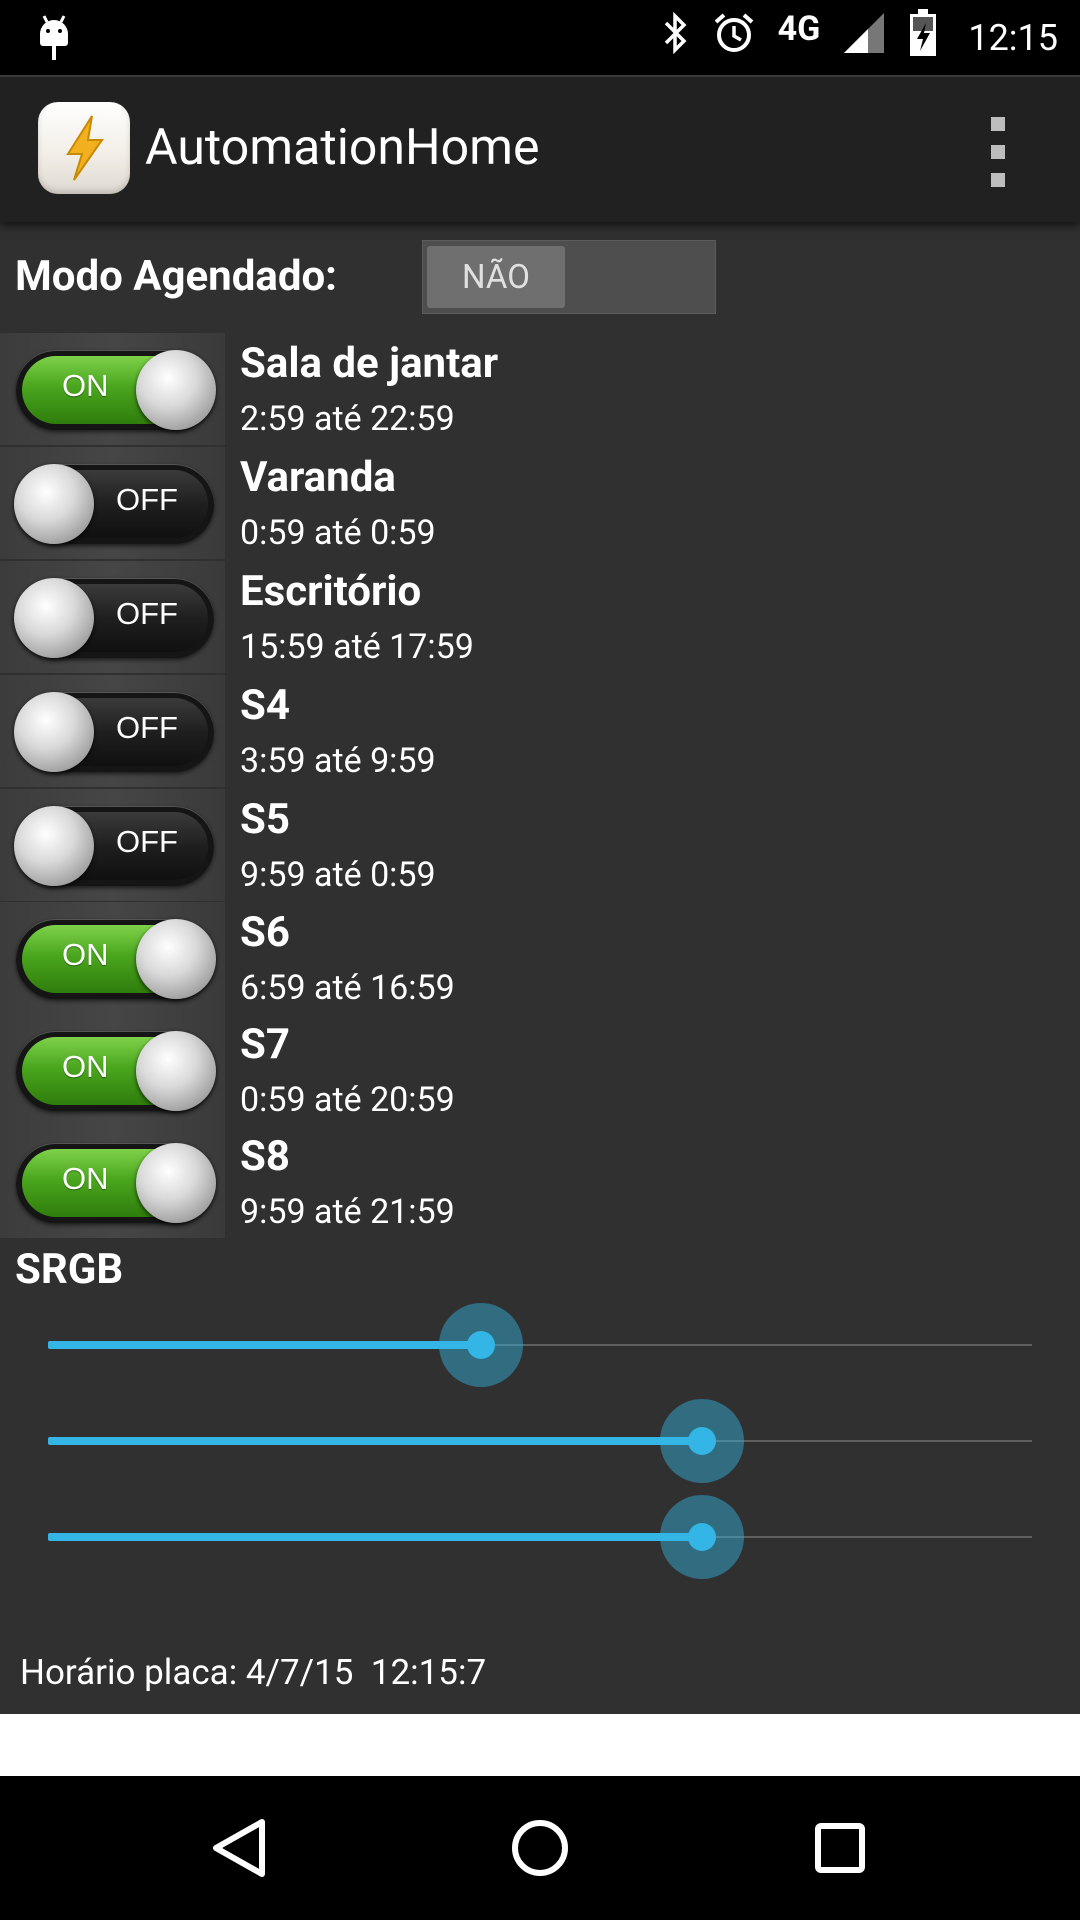 The height and width of the screenshot is (1920, 1080). Describe the element at coordinates (265, 1044) in the screenshot. I see `switch-name: S7` at that location.